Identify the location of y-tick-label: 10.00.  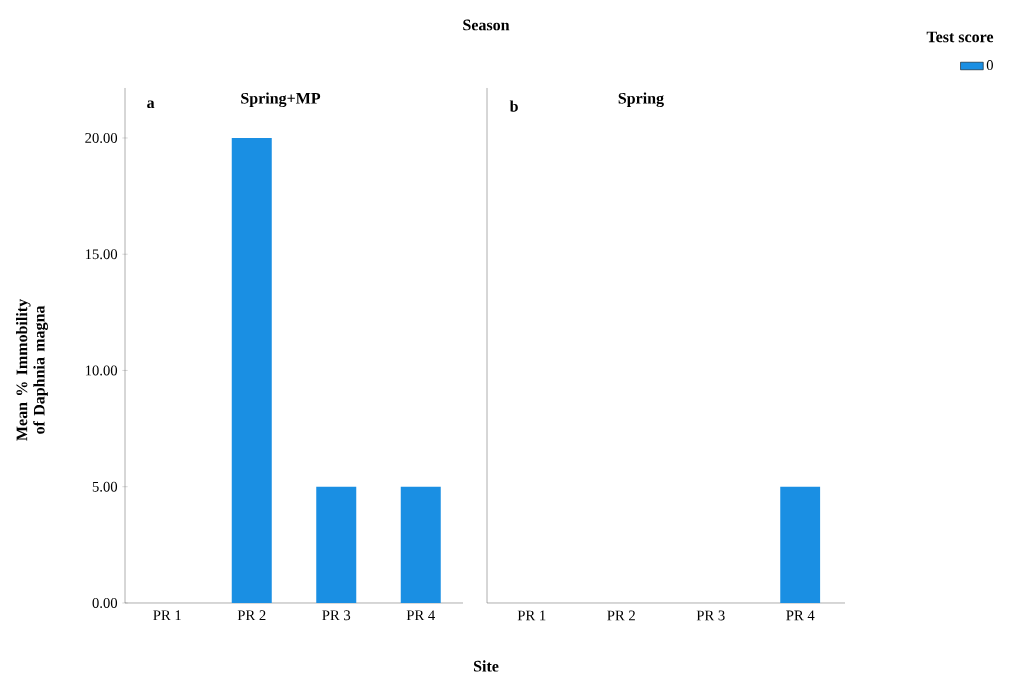
(101, 370).